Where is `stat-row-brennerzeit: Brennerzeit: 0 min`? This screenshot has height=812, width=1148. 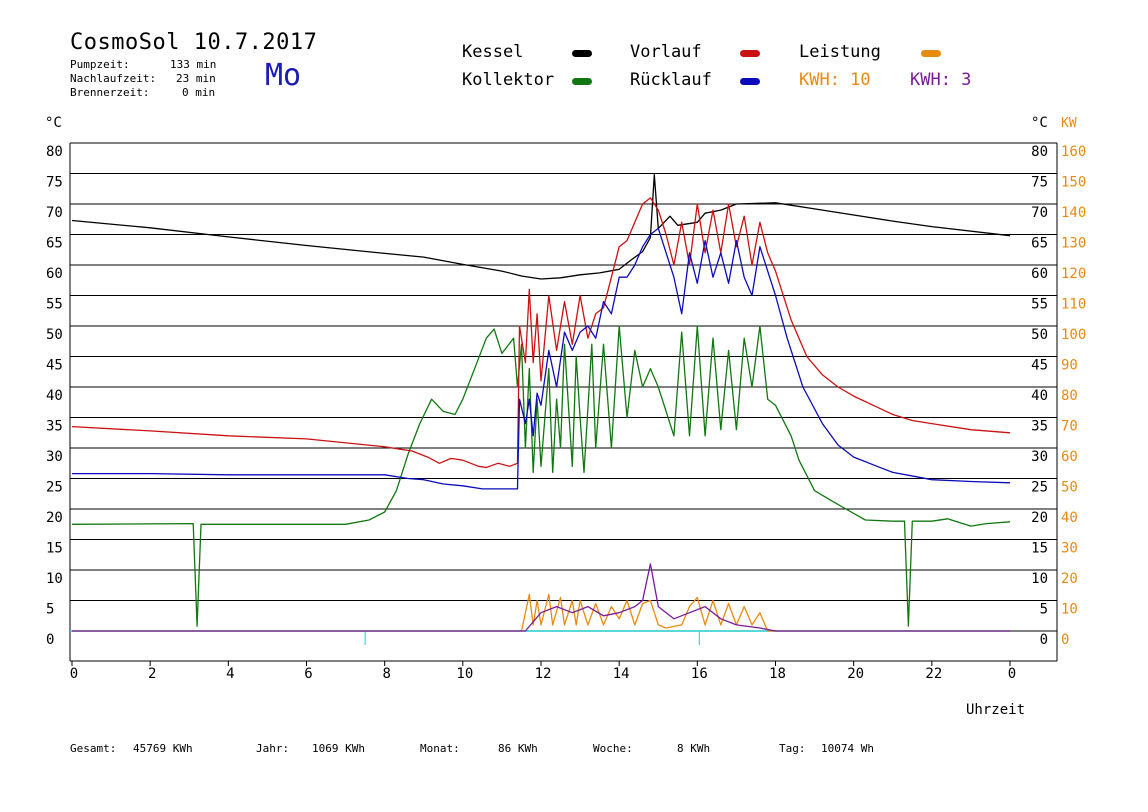 stat-row-brennerzeit: Brennerzeit: 0 min is located at coordinates (142, 93).